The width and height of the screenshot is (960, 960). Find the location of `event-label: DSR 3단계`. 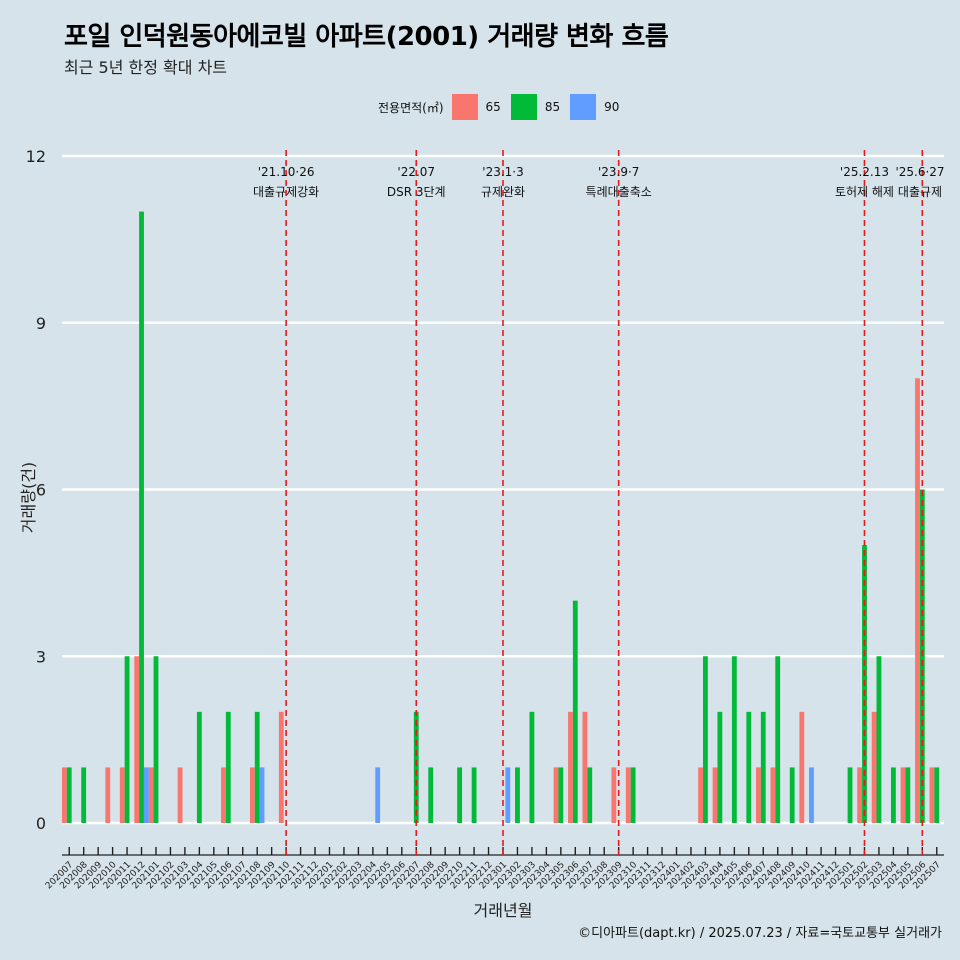

event-label: DSR 3단계 is located at coordinates (416, 192).